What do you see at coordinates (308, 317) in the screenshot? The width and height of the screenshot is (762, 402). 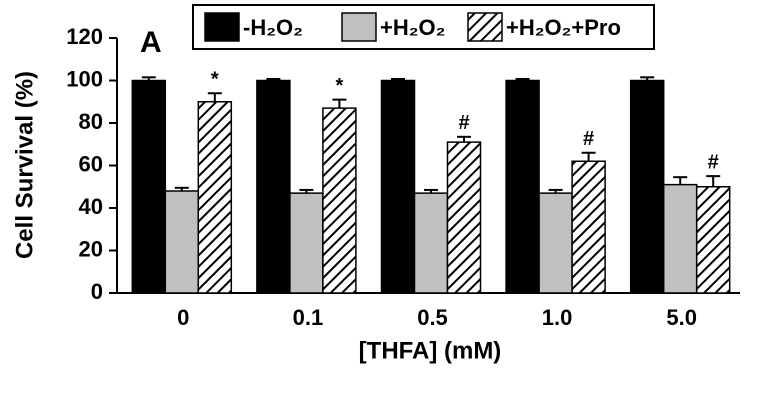 I see `x-tick-label: 0.1` at bounding box center [308, 317].